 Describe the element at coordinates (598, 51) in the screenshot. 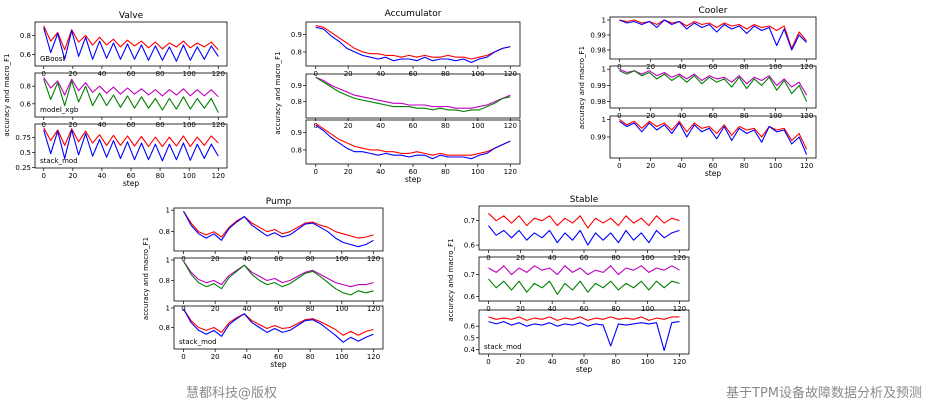

I see `y-tick-label: 0.98` at that location.